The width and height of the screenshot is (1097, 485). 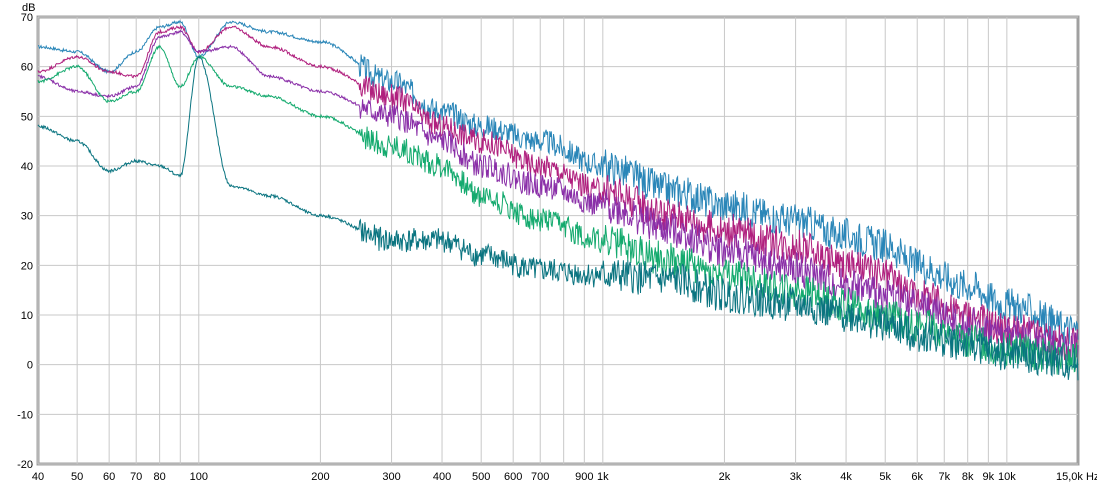 What do you see at coordinates (77, 477) in the screenshot?
I see `x-tick-label: 50` at bounding box center [77, 477].